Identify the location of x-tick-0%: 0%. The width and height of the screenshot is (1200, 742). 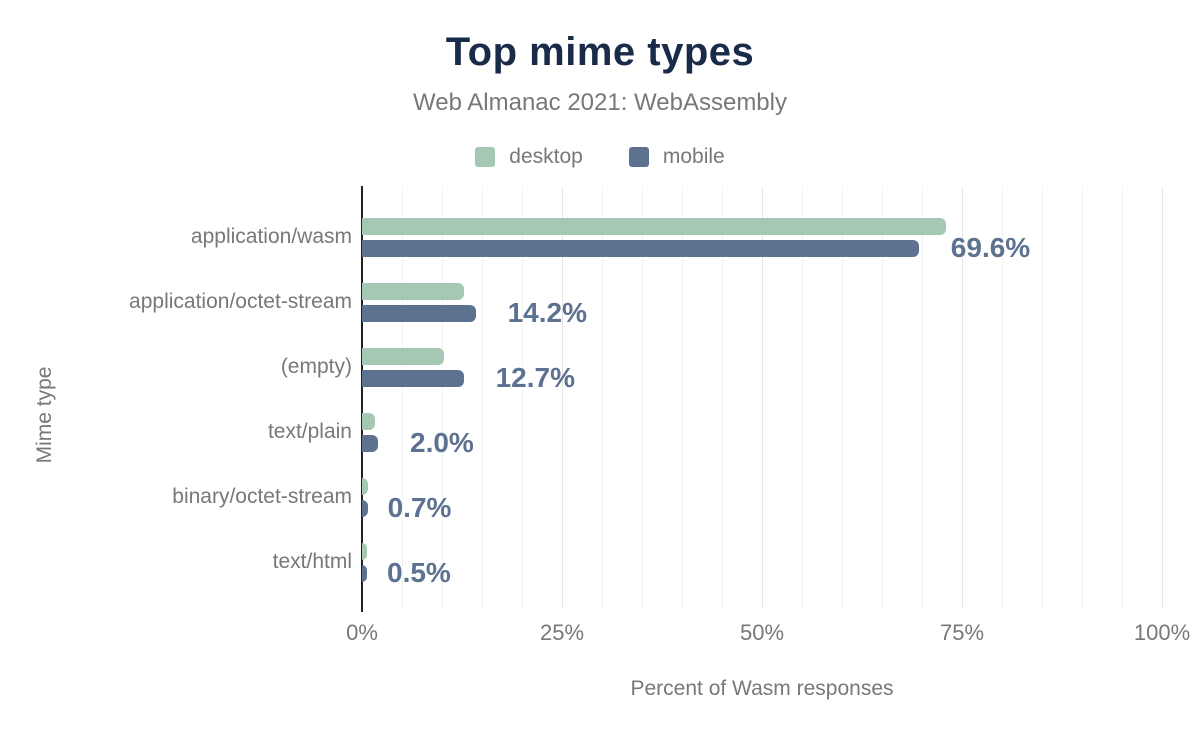
(362, 632).